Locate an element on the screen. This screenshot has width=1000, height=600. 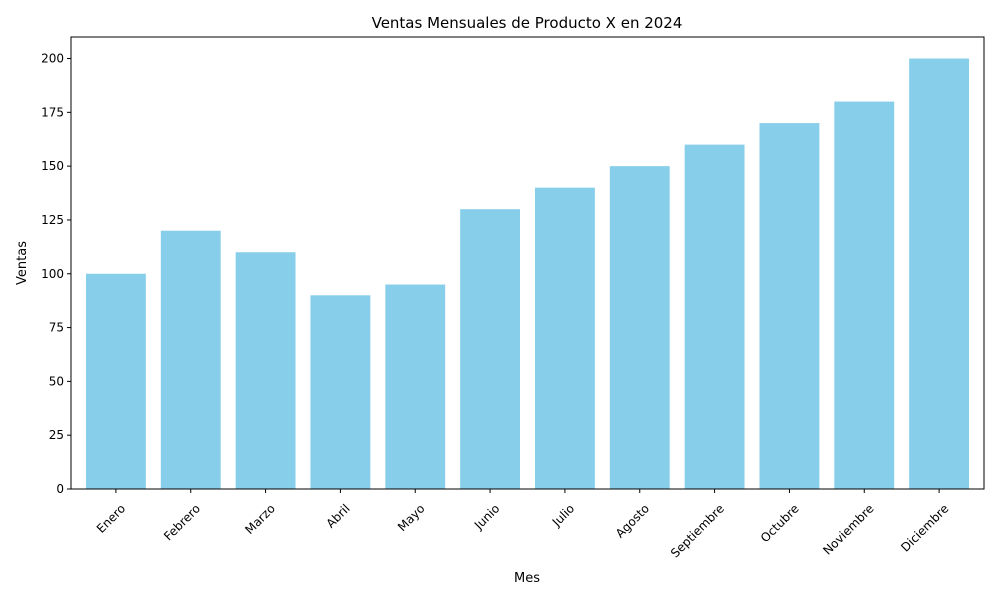
x-tick-label: Noviembre is located at coordinates (848, 529).